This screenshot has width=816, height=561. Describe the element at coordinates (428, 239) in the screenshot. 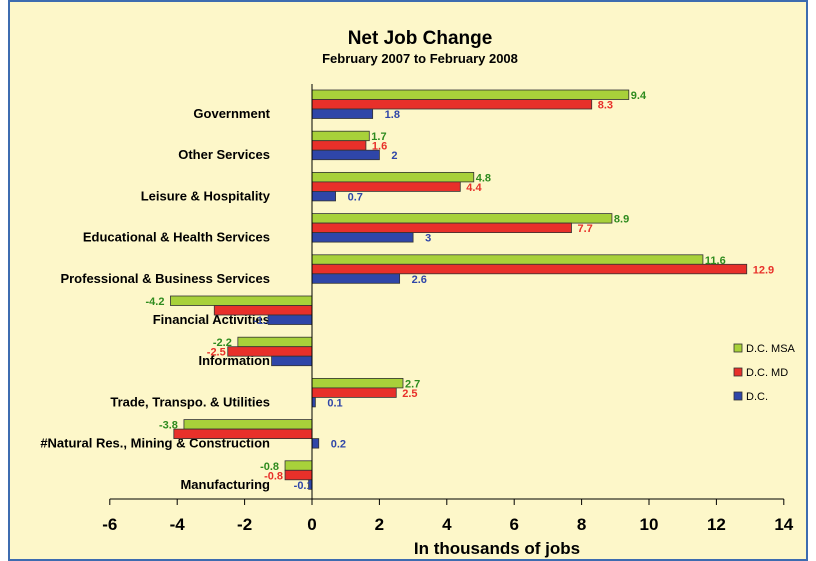

I see `data-label: 3` at that location.